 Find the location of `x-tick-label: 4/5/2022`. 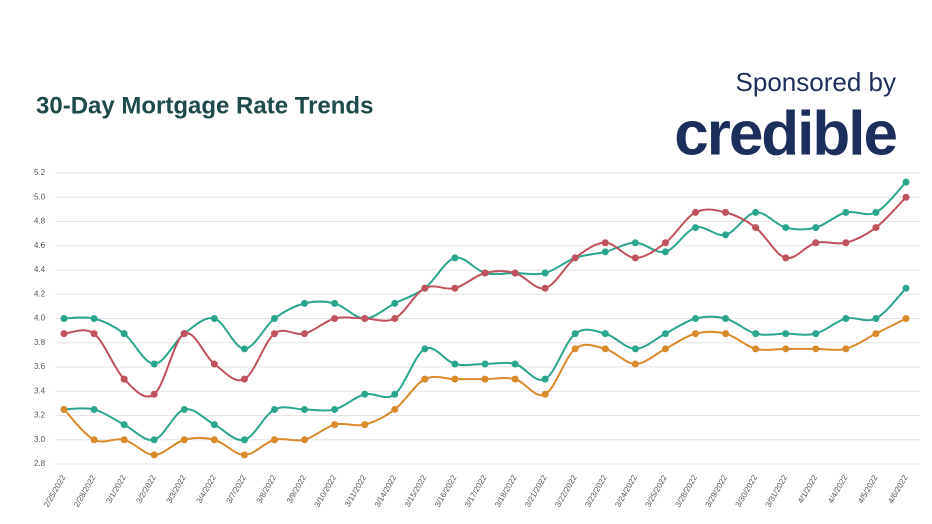

x-tick-label: 4/5/2022 is located at coordinates (868, 489).